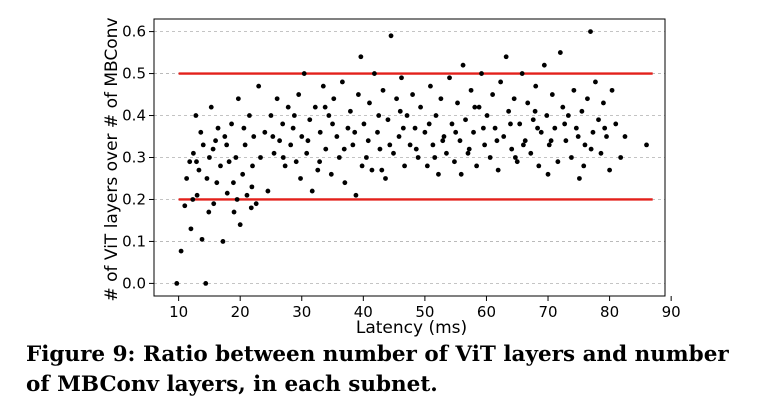 Image resolution: width=763 pixels, height=403 pixels. Describe the element at coordinates (134, 74) in the screenshot. I see `y-tick-label-5: 0.5` at that location.